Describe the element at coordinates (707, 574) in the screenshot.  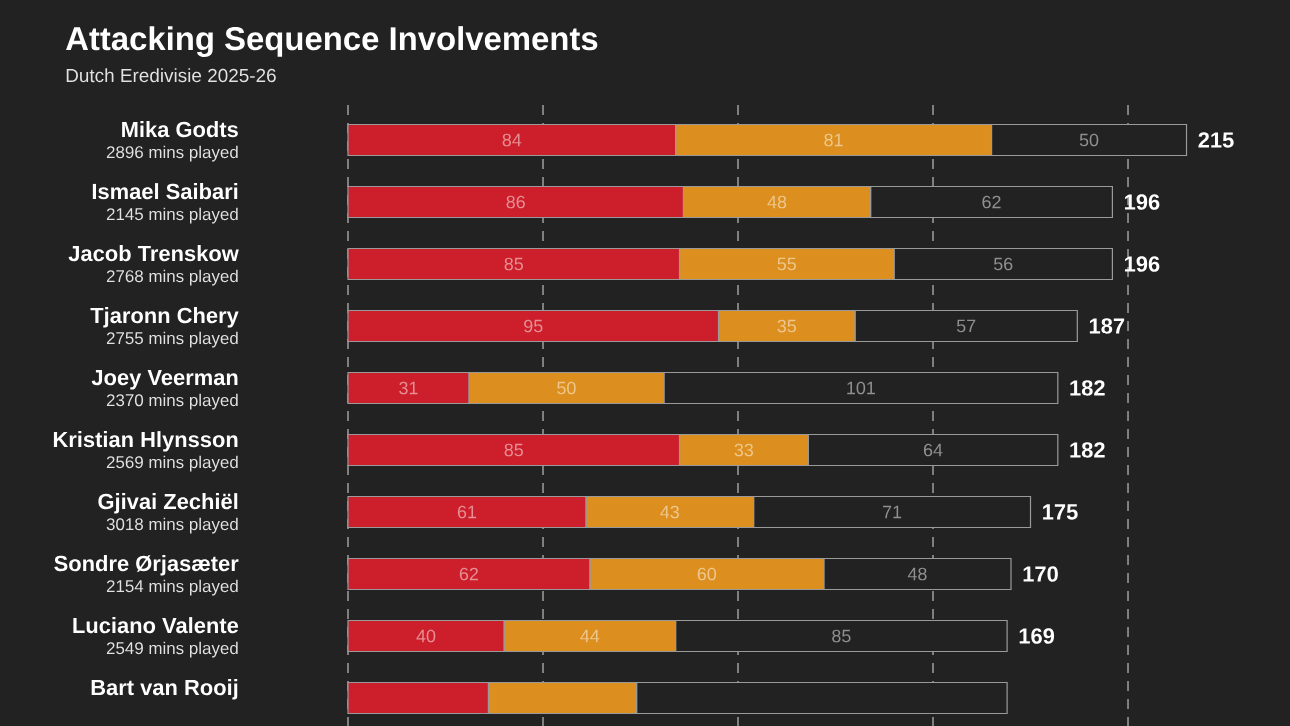
I see `data-label: 60` at that location.